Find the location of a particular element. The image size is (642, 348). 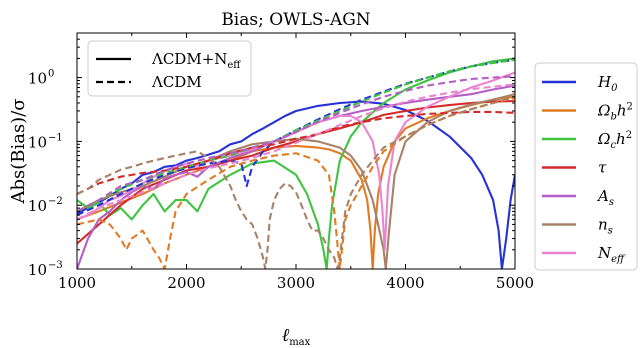

x-tick-label: 1000 is located at coordinates (77, 283).